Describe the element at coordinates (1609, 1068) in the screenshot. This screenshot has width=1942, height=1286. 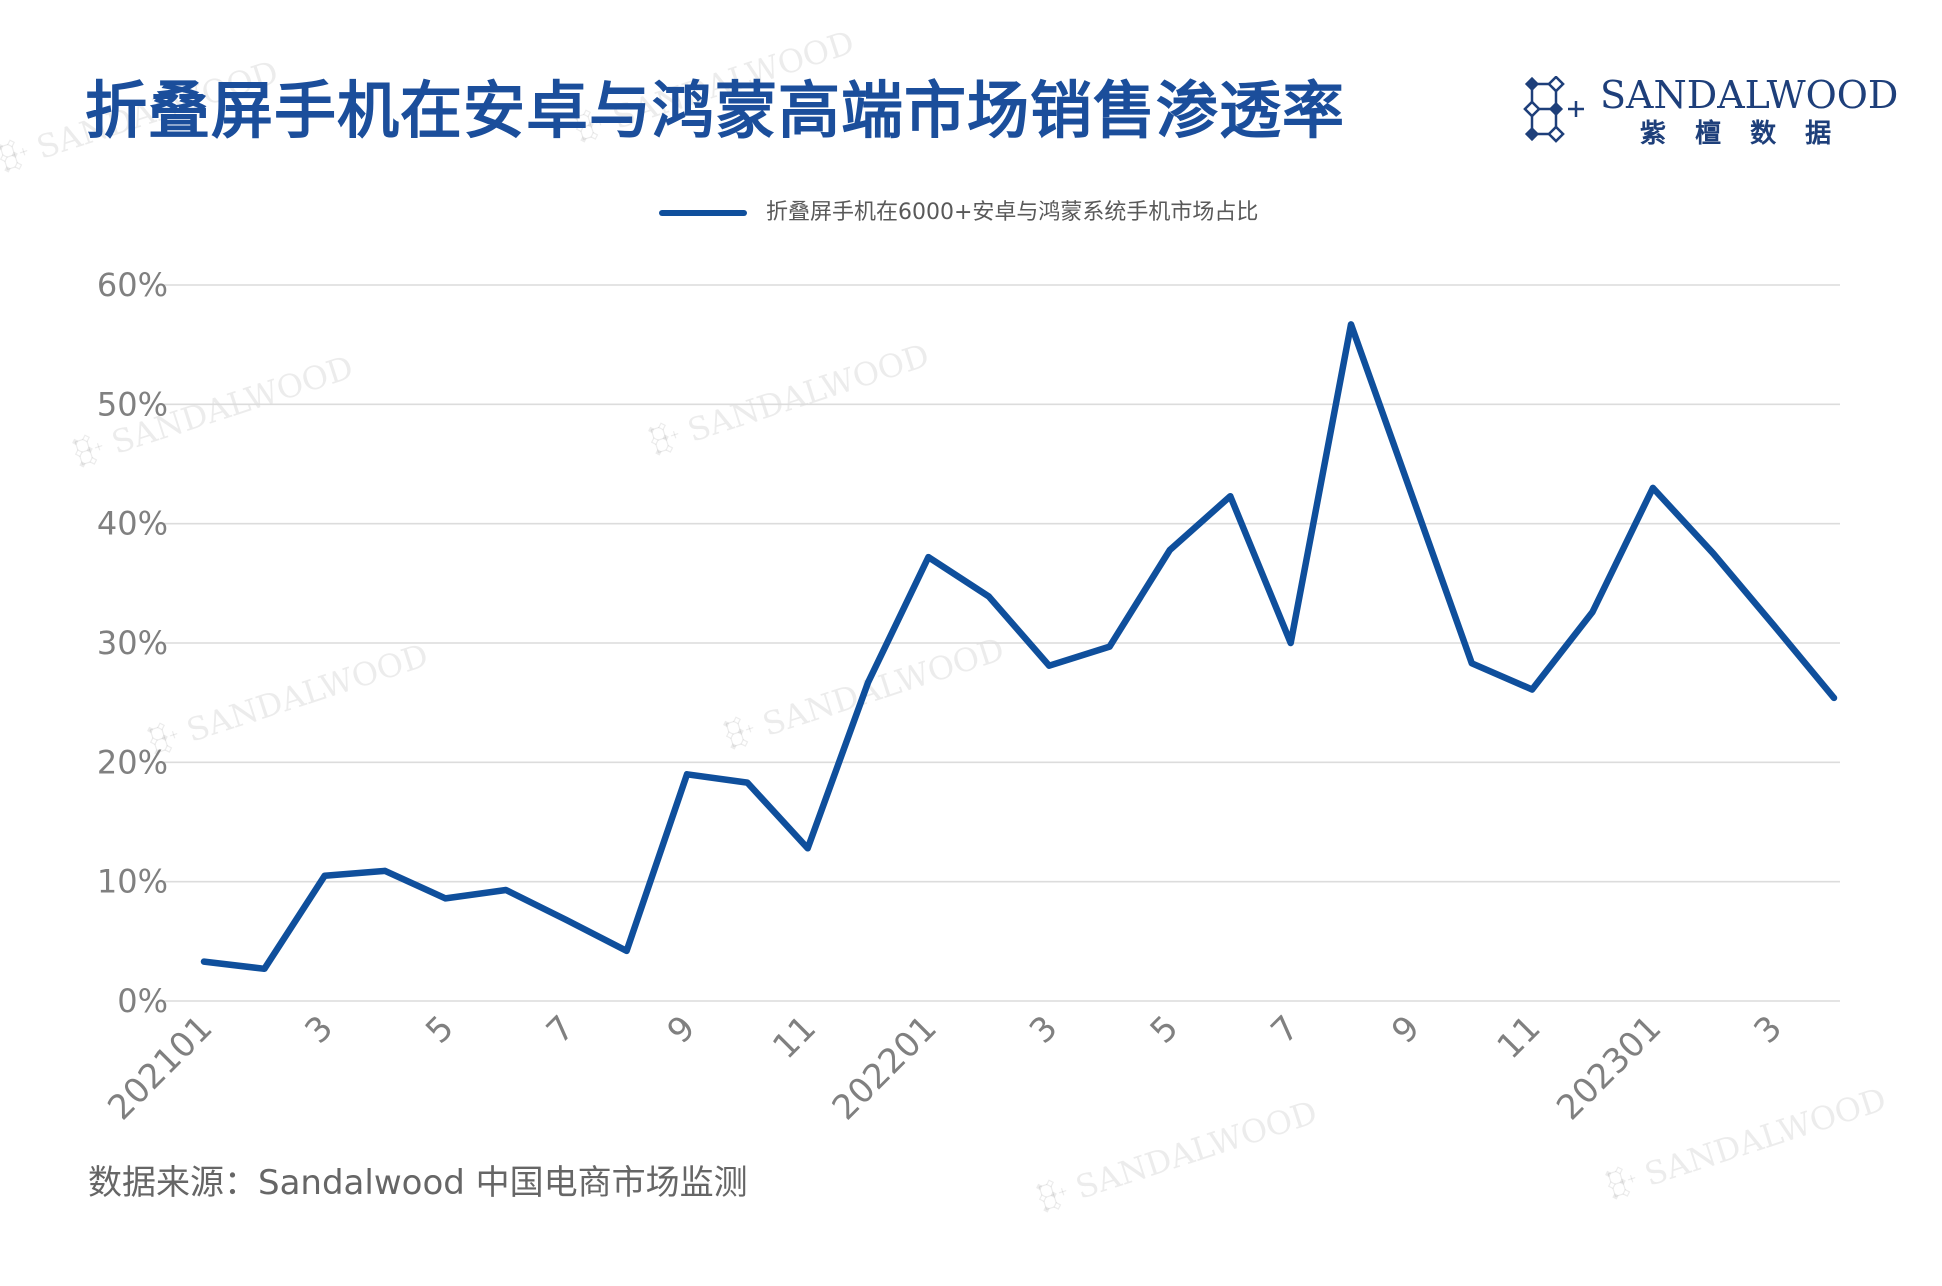
I see `x-tick-label: 202301` at that location.